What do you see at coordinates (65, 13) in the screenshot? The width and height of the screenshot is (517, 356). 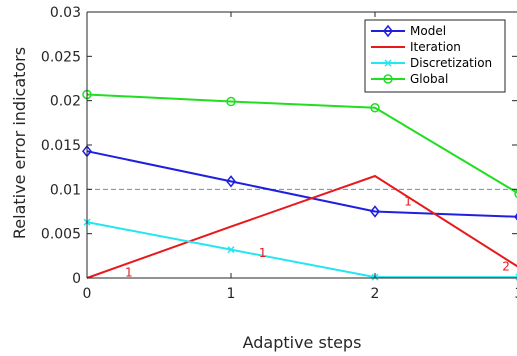 I see `y-tick-label: 0.03` at bounding box center [65, 13].